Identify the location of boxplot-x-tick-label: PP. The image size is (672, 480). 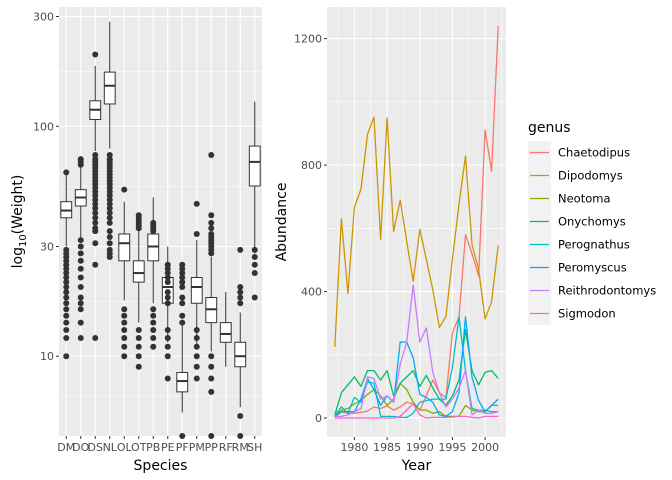
(212, 447).